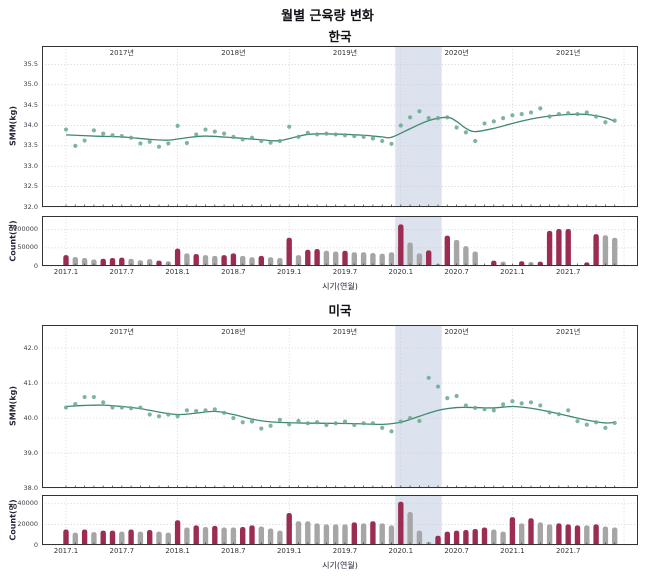  What do you see at coordinates (233, 332) in the screenshot?
I see `year-label: 2018년` at bounding box center [233, 332].